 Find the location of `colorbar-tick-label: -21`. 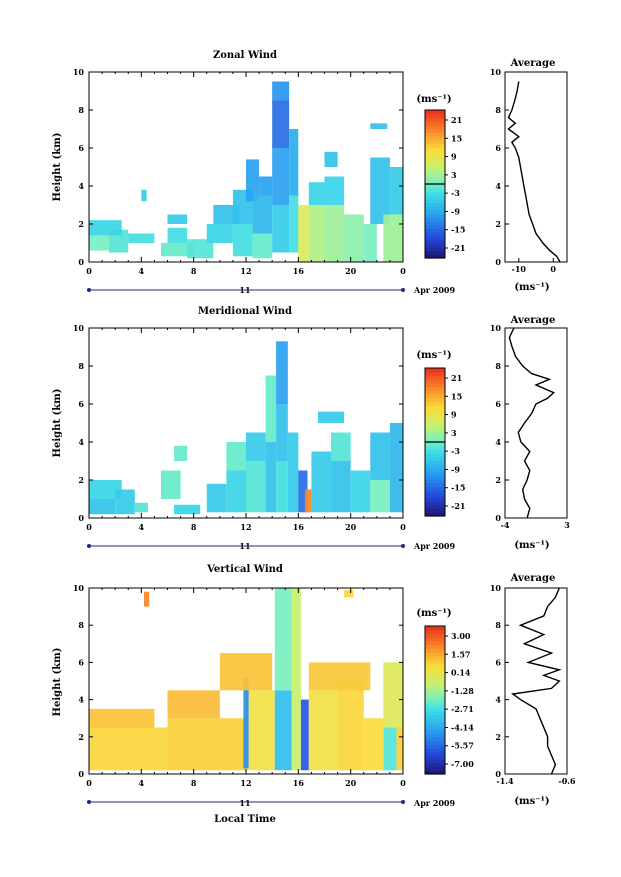

colorbar-tick-label: -21 is located at coordinates (458, 248).